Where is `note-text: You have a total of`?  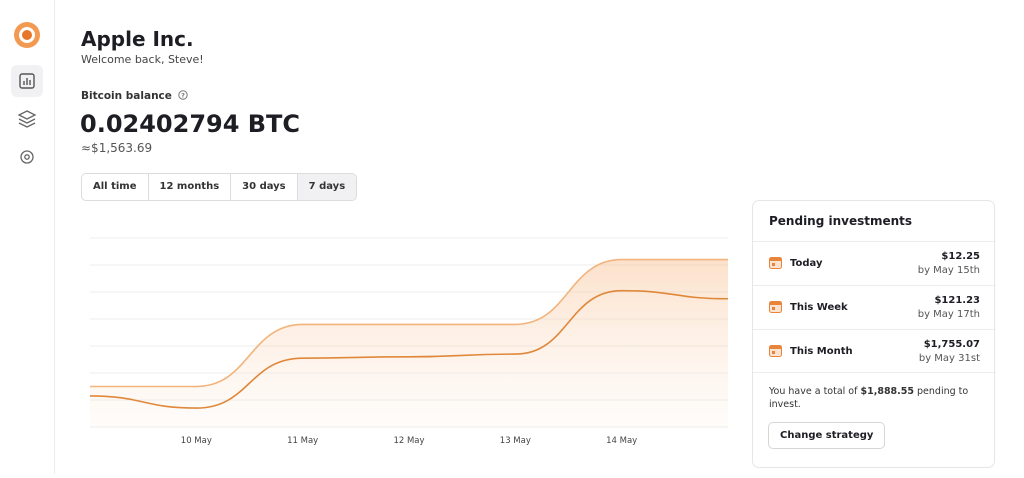 note-text: You have a total of is located at coordinates (813, 391).